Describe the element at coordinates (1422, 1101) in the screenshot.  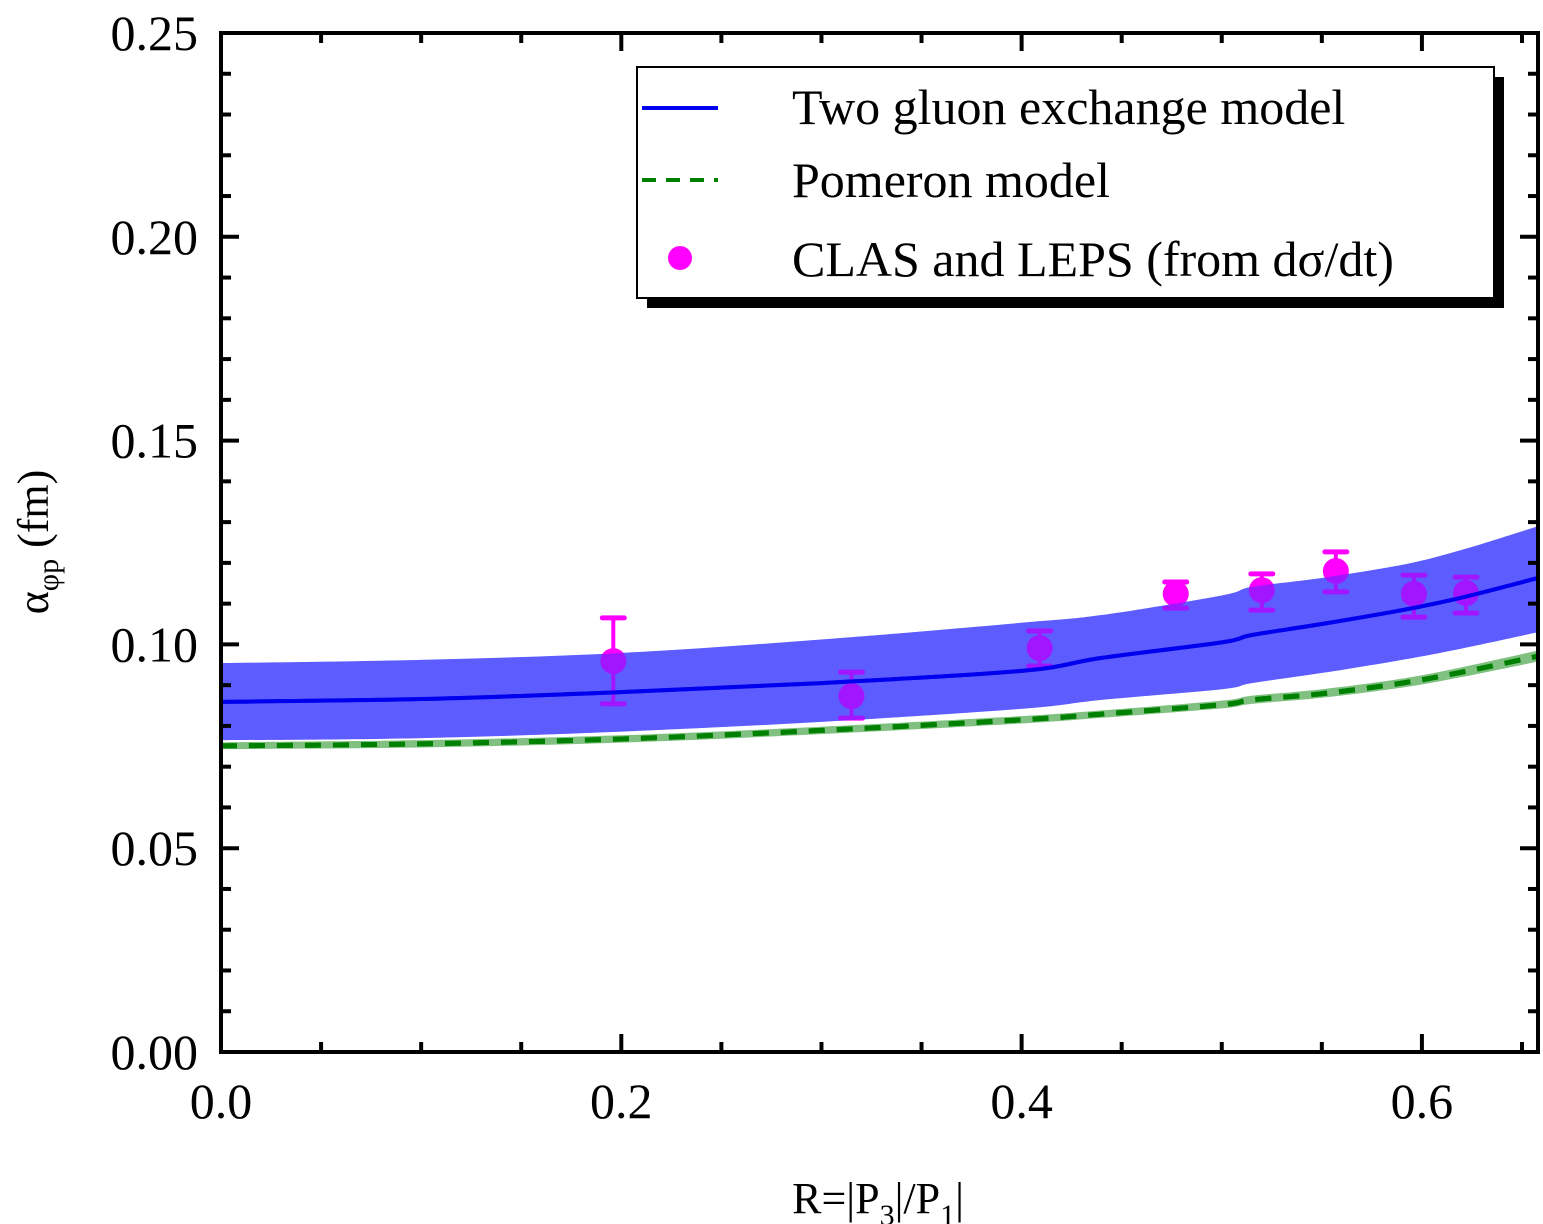
I see `x-tick-label: 0.6` at that location.